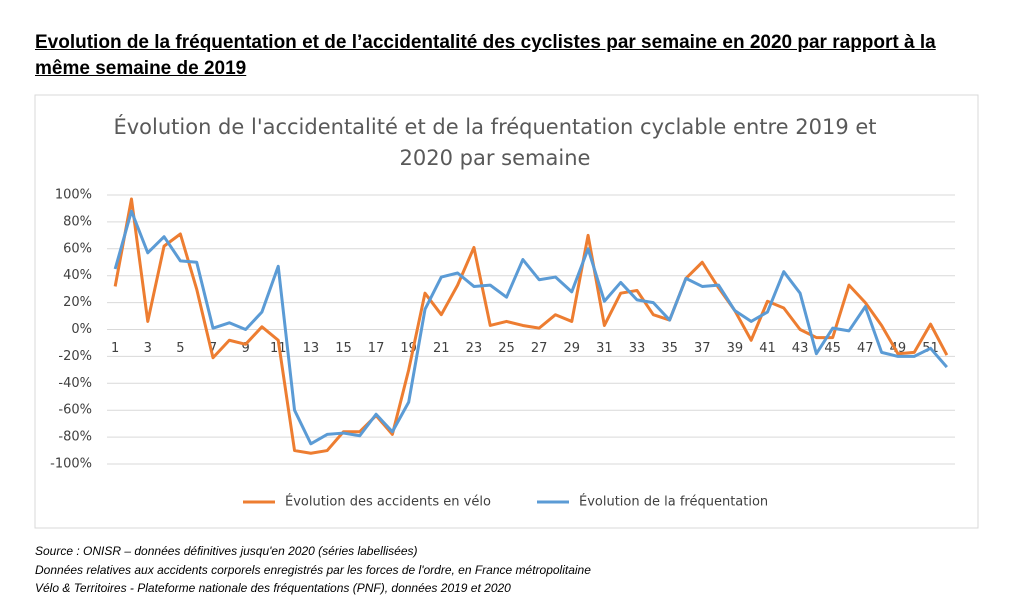 The width and height of the screenshot is (1024, 613). Describe the element at coordinates (180, 348) in the screenshot. I see `x-tick-label: 5` at that location.